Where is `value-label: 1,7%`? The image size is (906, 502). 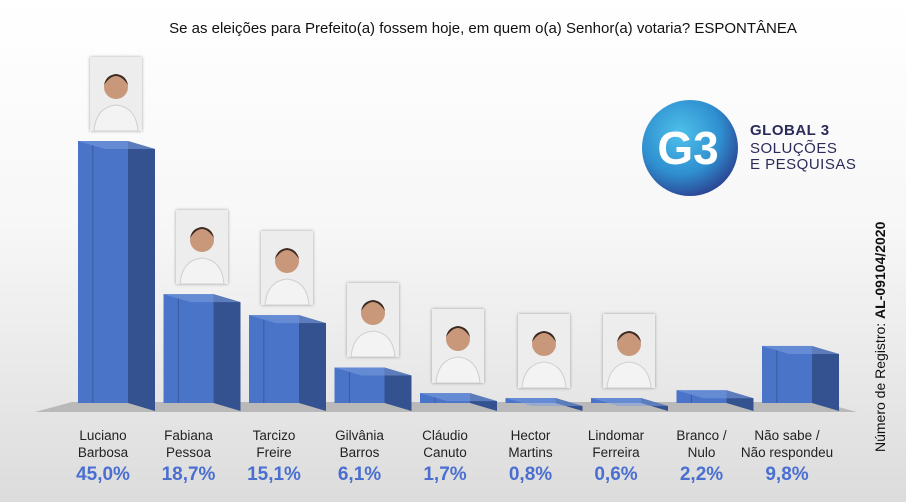 value-label: 1,7% is located at coordinates (445, 474).